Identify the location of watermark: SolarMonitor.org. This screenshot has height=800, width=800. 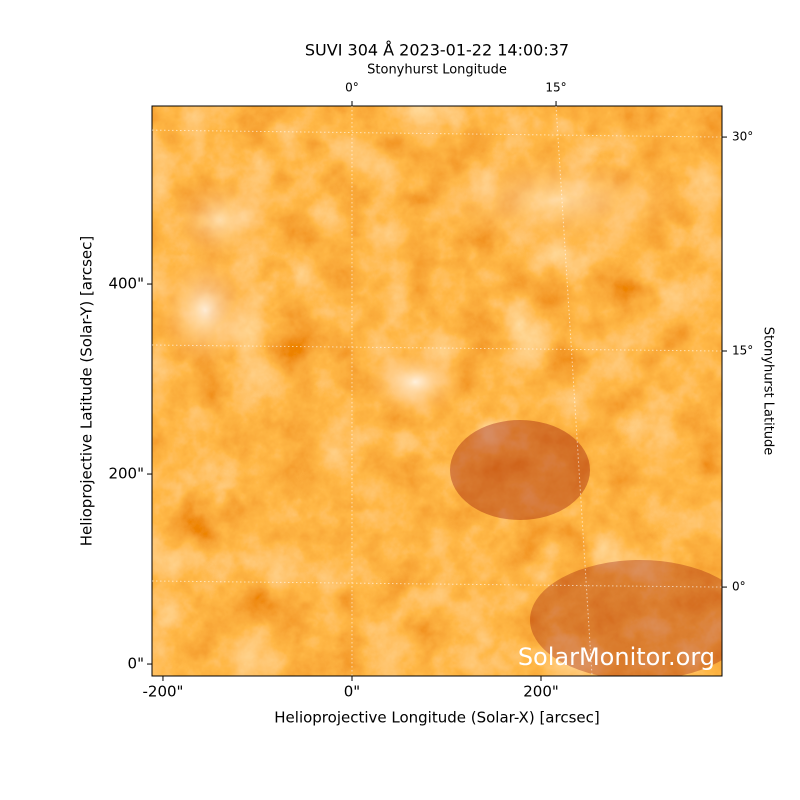
(616, 657).